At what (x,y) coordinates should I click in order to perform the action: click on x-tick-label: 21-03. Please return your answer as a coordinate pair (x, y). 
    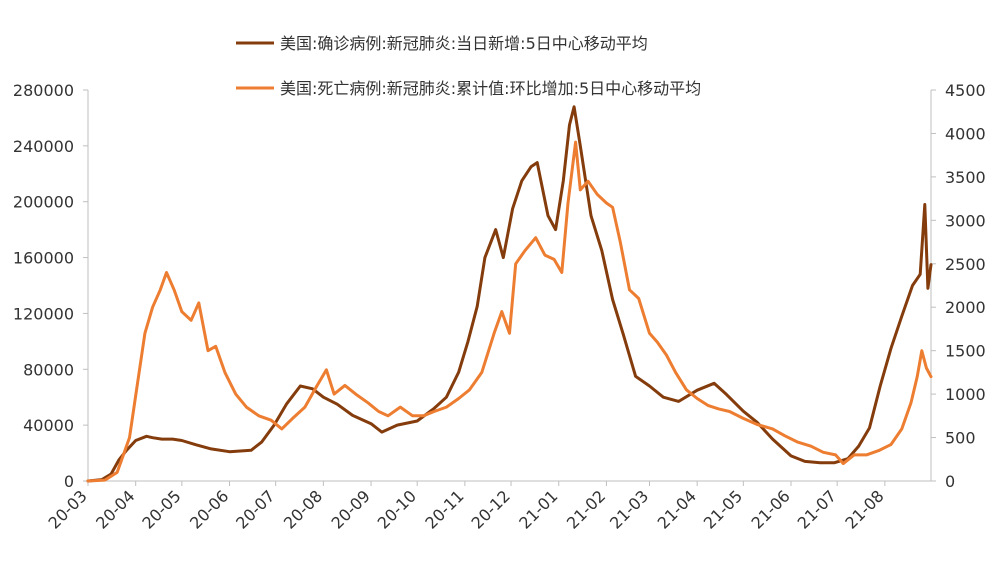
    Looking at the image, I should click on (629, 509).